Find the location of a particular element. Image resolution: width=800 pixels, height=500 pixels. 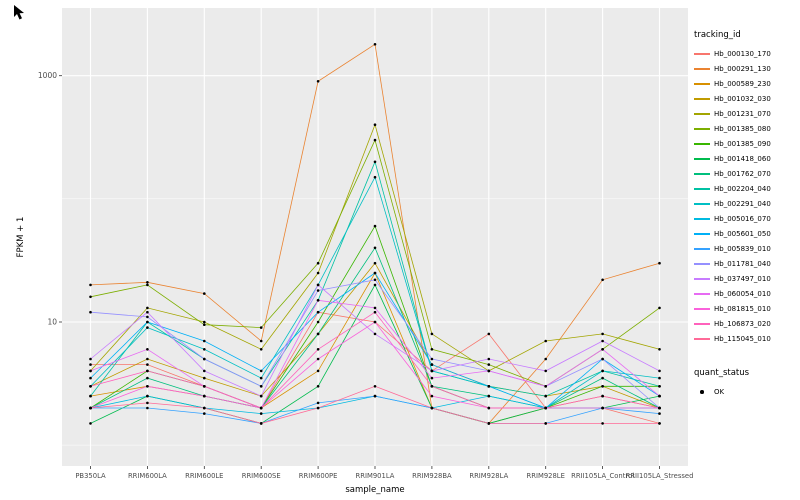

legend-item: Hb_037497_010 is located at coordinates (746, 278).